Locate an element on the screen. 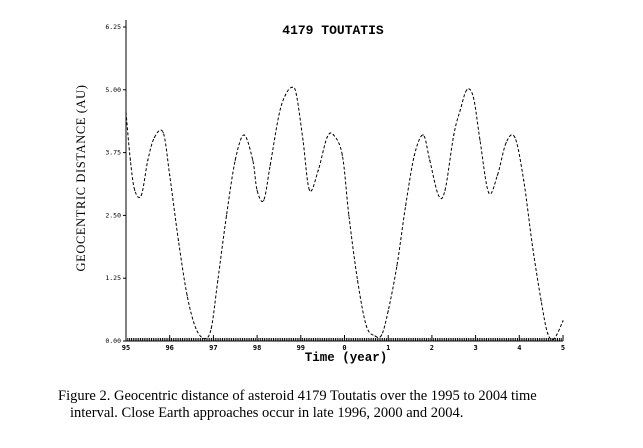 This screenshot has width=643, height=448. x-tick-label: 4 is located at coordinates (519, 348).